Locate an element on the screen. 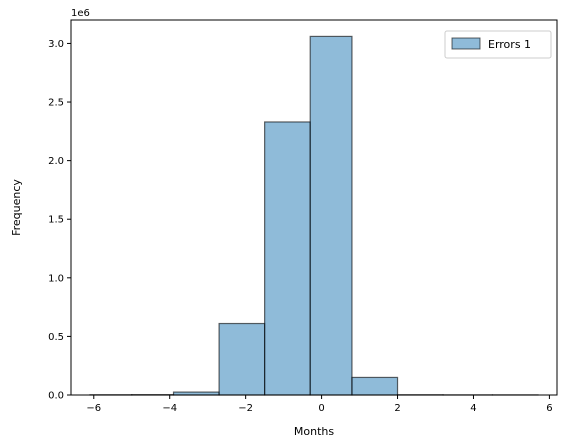 This screenshot has height=448, width=567. legend-swatch is located at coordinates (466, 43).